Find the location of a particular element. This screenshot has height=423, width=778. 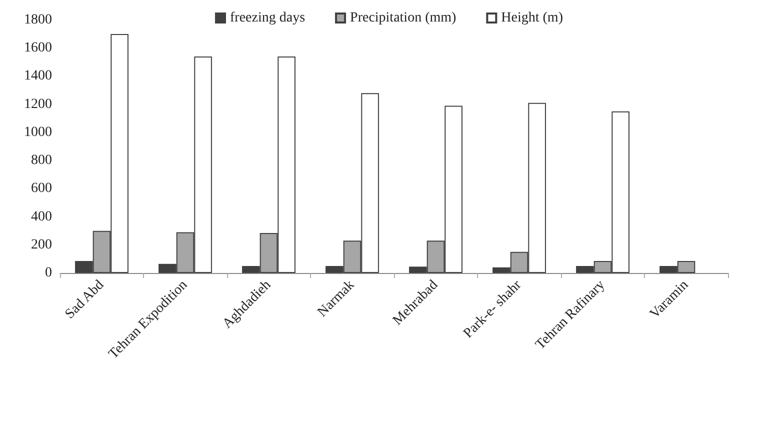

y-tick-label: 1200 is located at coordinates (38, 104).